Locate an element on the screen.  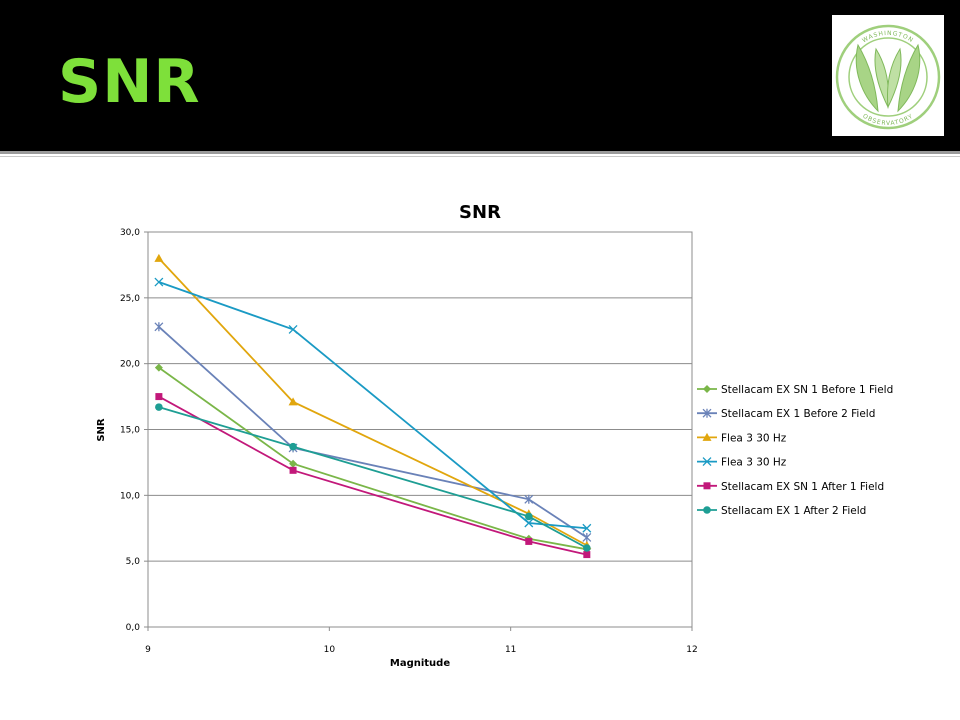
x-tick-label: 11 is located at coordinates (510, 650).